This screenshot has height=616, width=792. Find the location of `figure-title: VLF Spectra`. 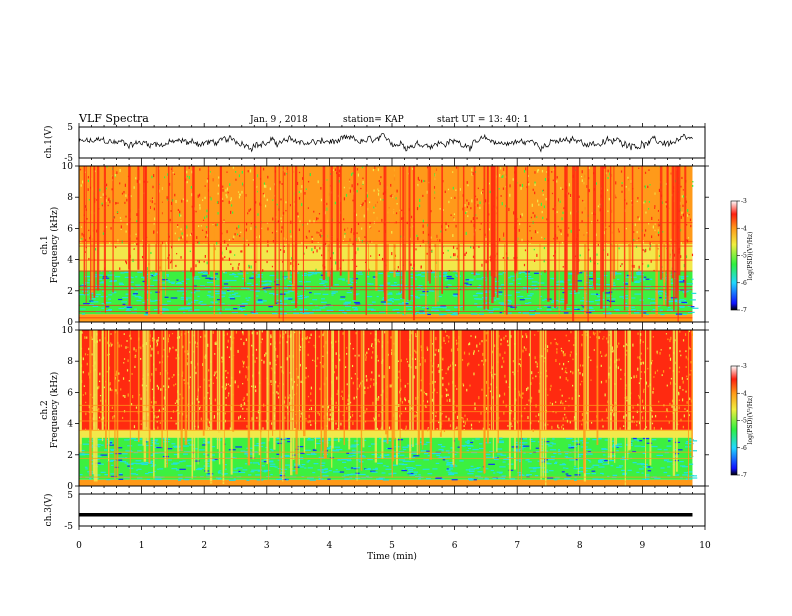

figure-title: VLF Spectra is located at coordinates (113, 118).